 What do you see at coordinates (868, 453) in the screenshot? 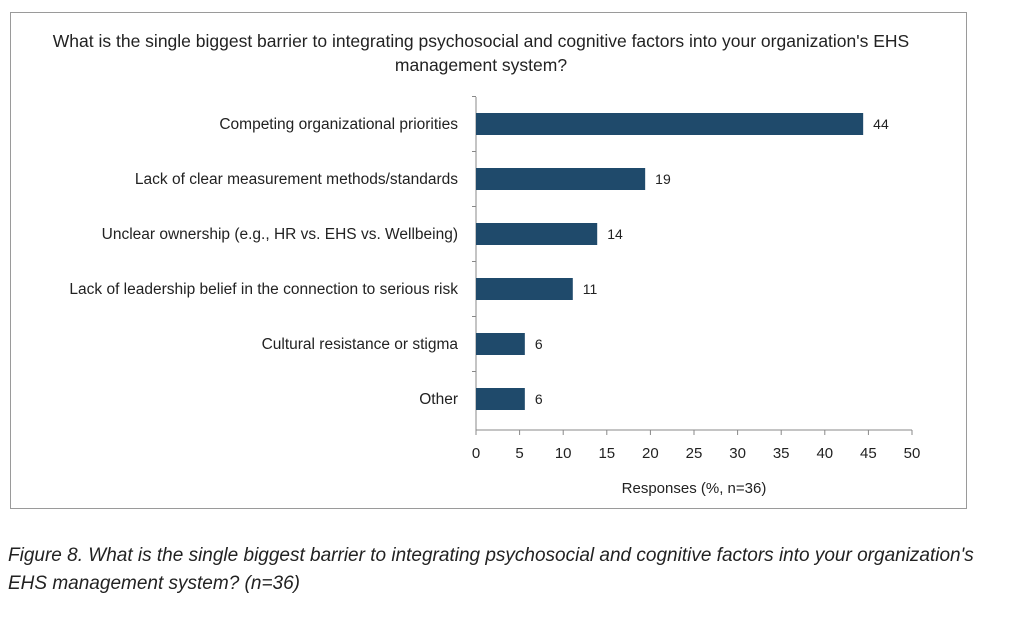
I see `x-tick-label: 45` at bounding box center [868, 453].